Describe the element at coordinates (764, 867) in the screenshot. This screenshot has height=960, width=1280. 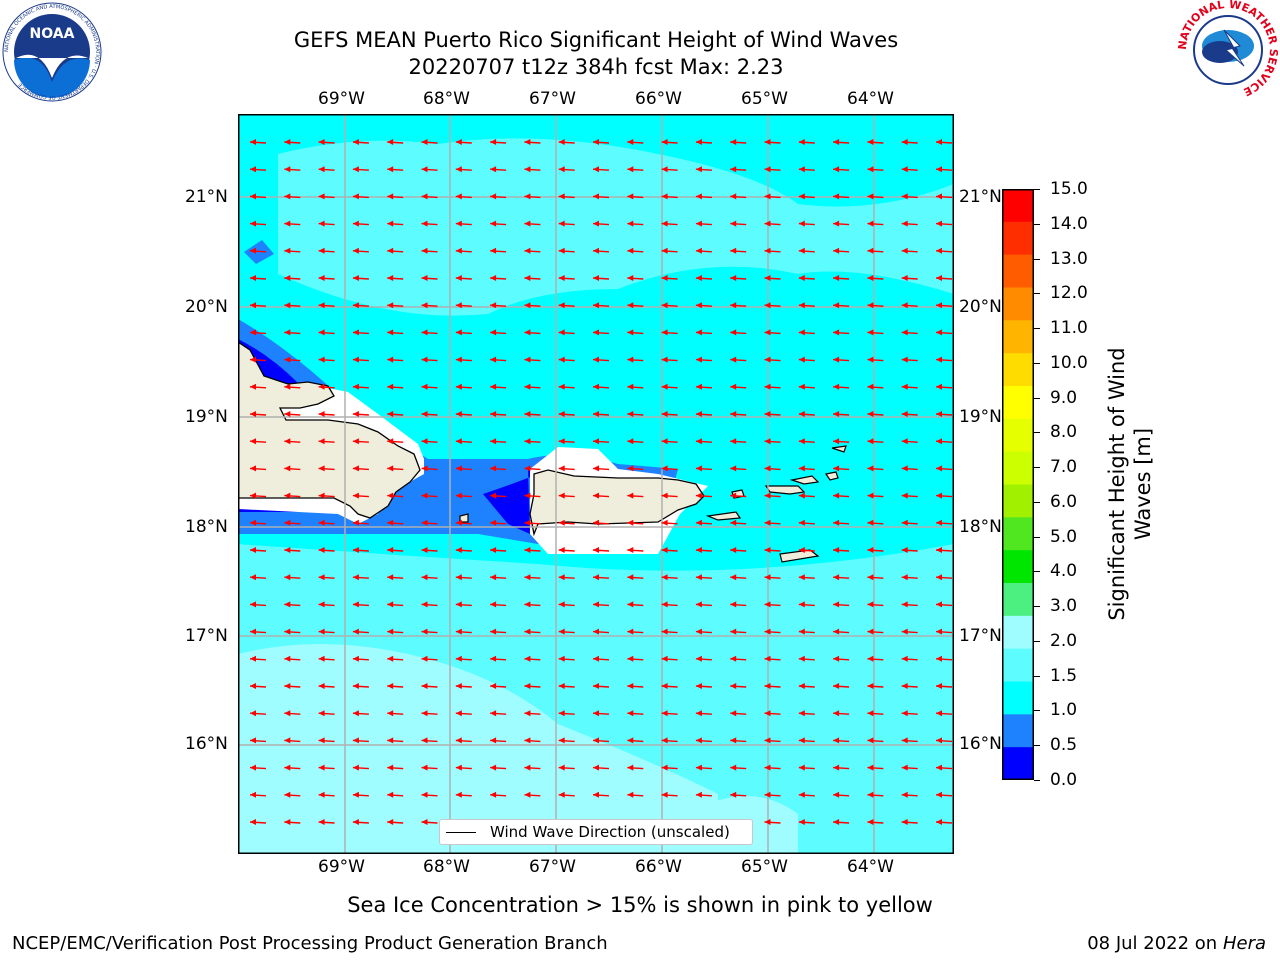
I see `lon-label-bottom-65w: 65°W` at that location.